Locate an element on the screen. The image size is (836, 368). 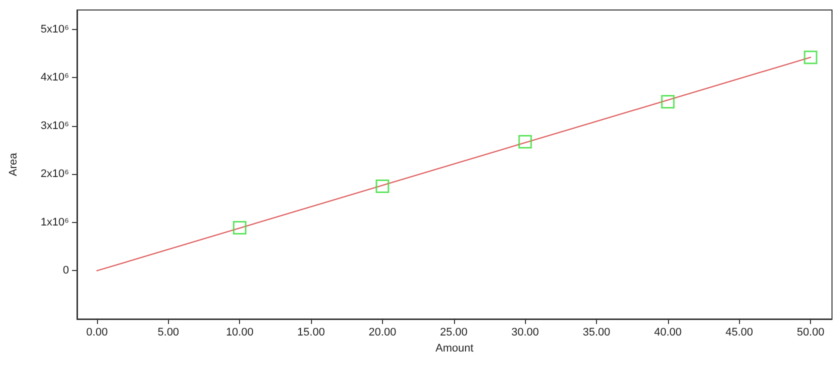
x-tick-label: 50.00 is located at coordinates (810, 332).